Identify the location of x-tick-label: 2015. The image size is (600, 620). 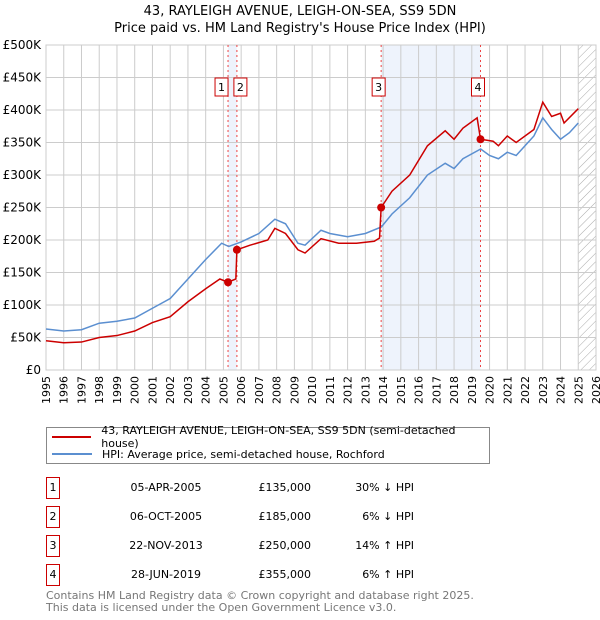
(401, 390).